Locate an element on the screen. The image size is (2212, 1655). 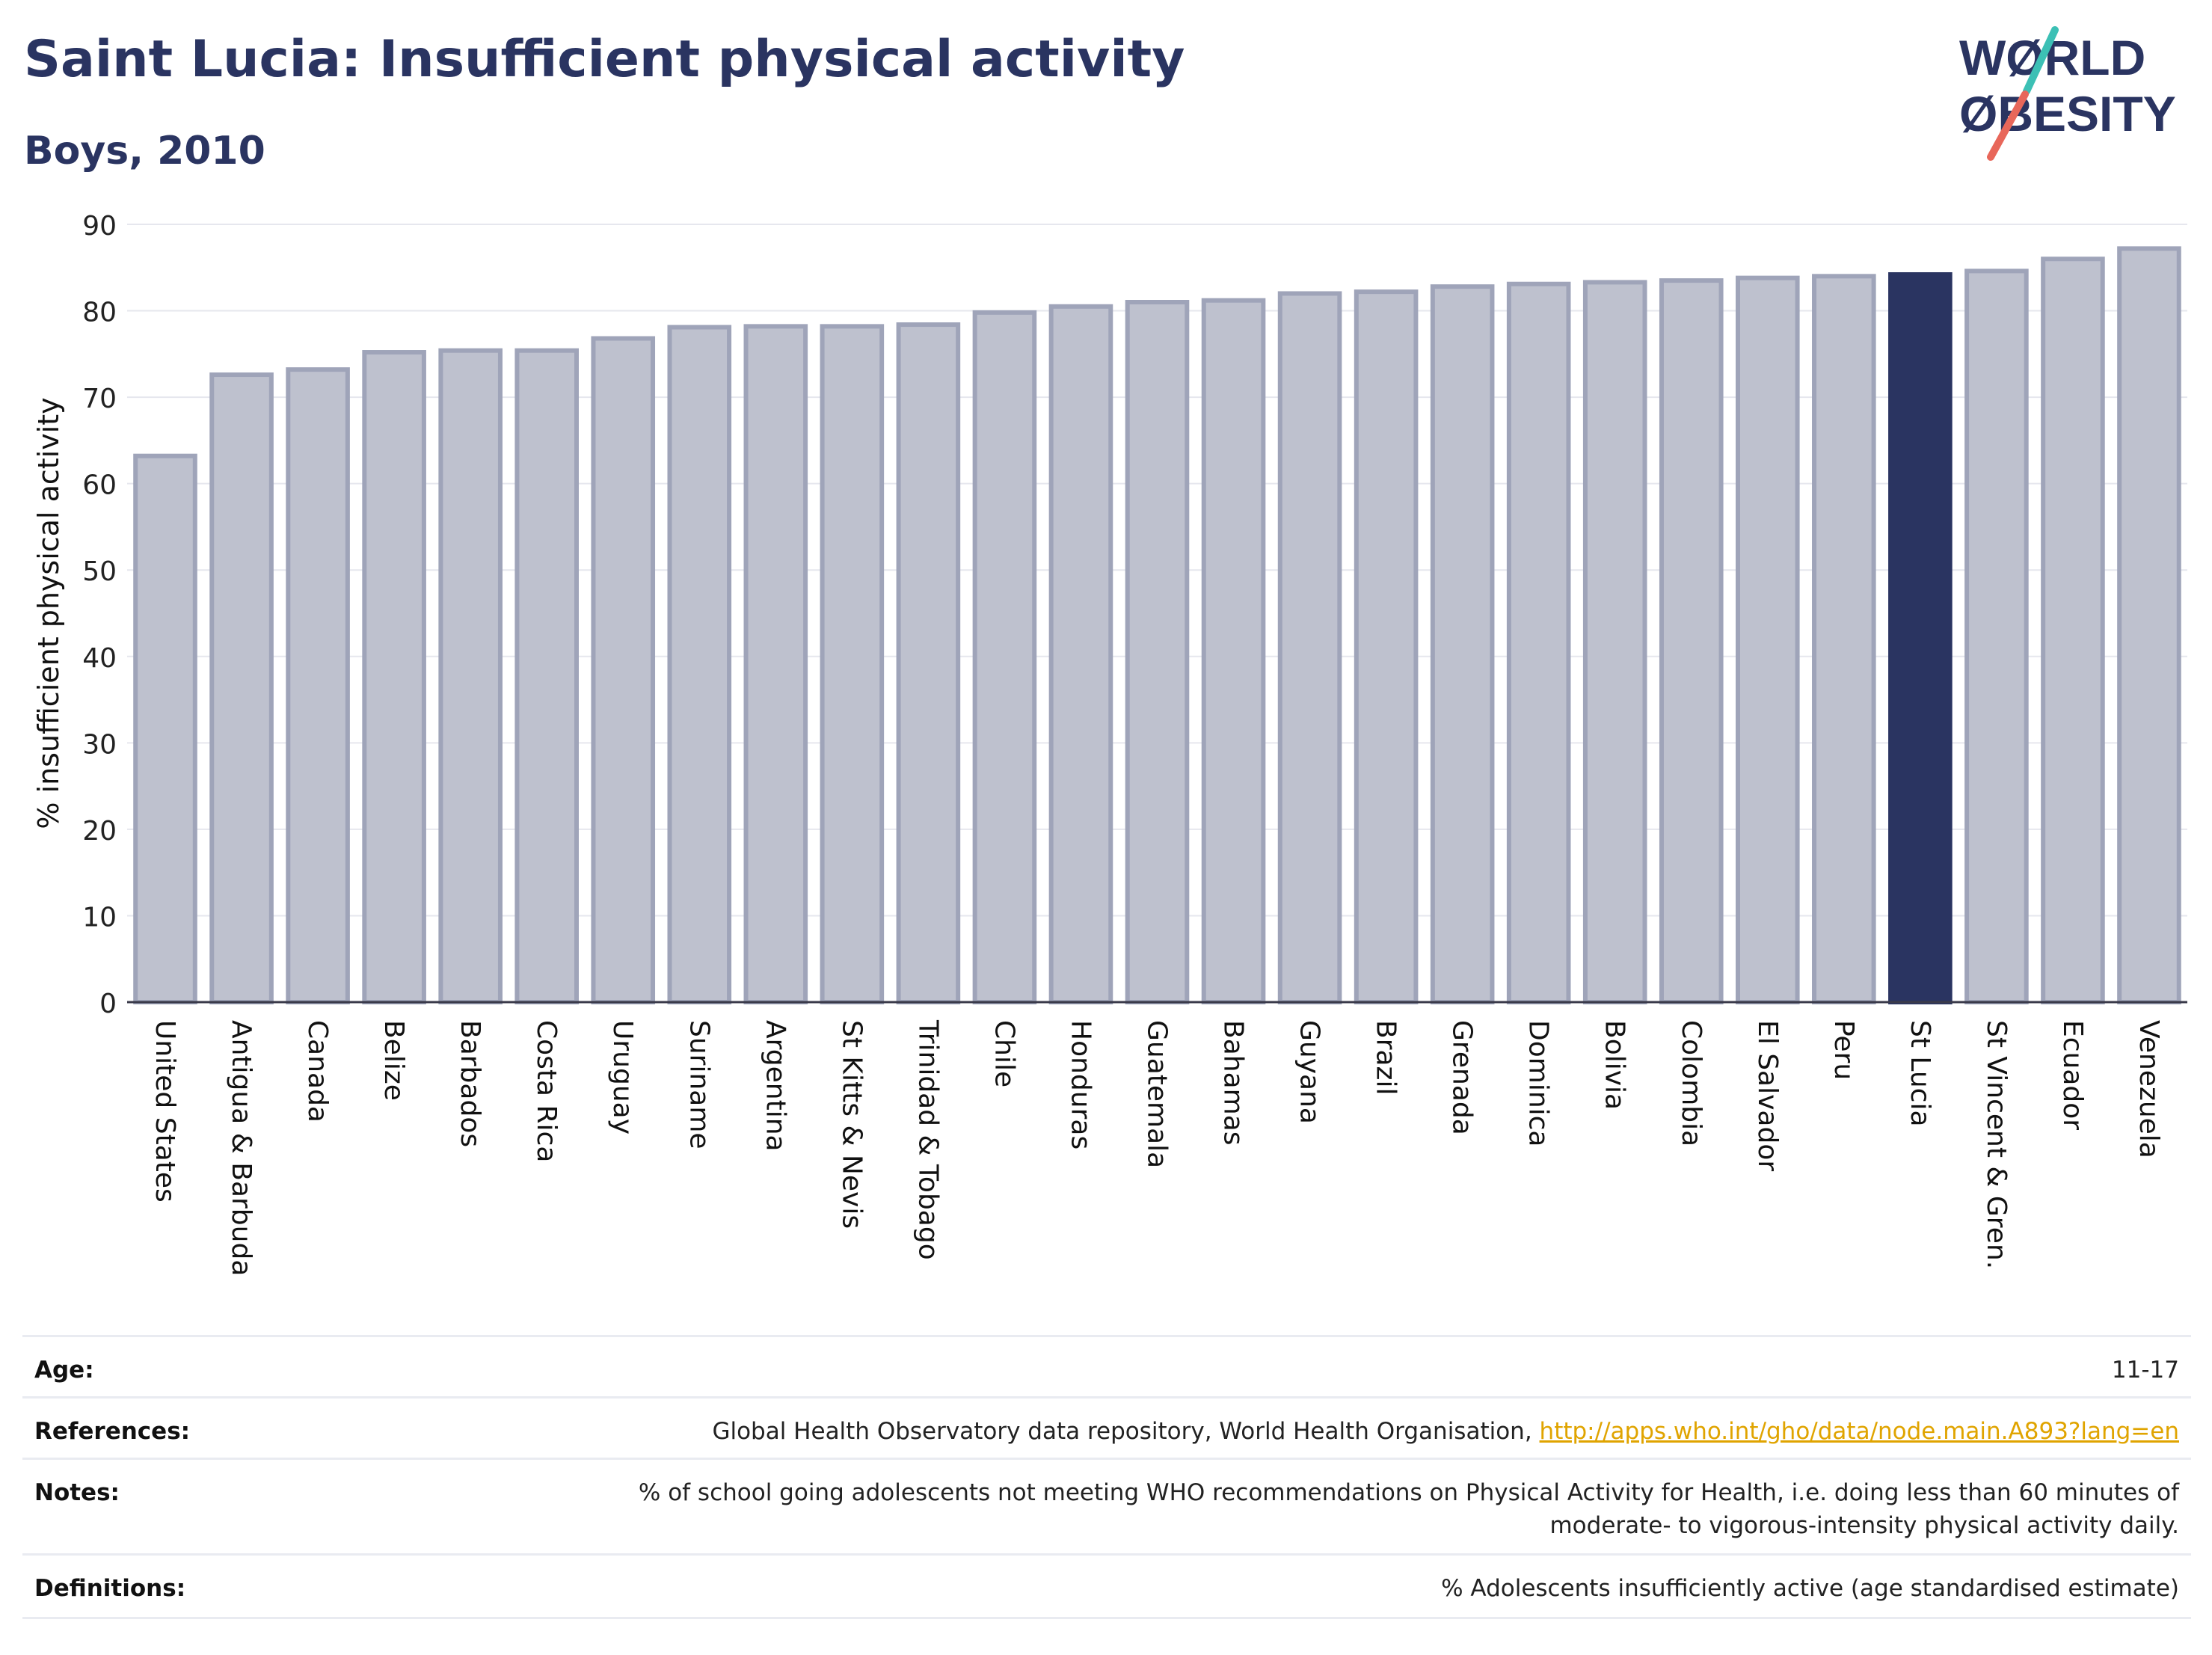
x-tick-label: Antigua & Barbuda is located at coordinates (241, 1148).